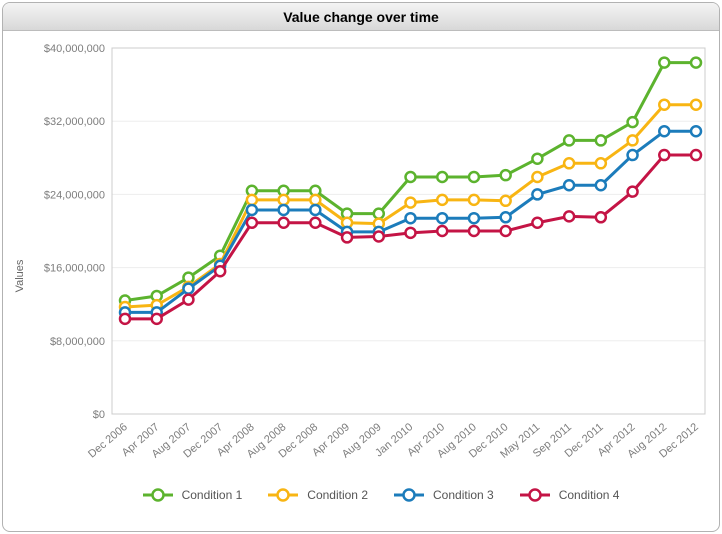 The width and height of the screenshot is (722, 534). What do you see at coordinates (74, 269) in the screenshot?
I see `y-tick-label: $16,000,000` at bounding box center [74, 269].